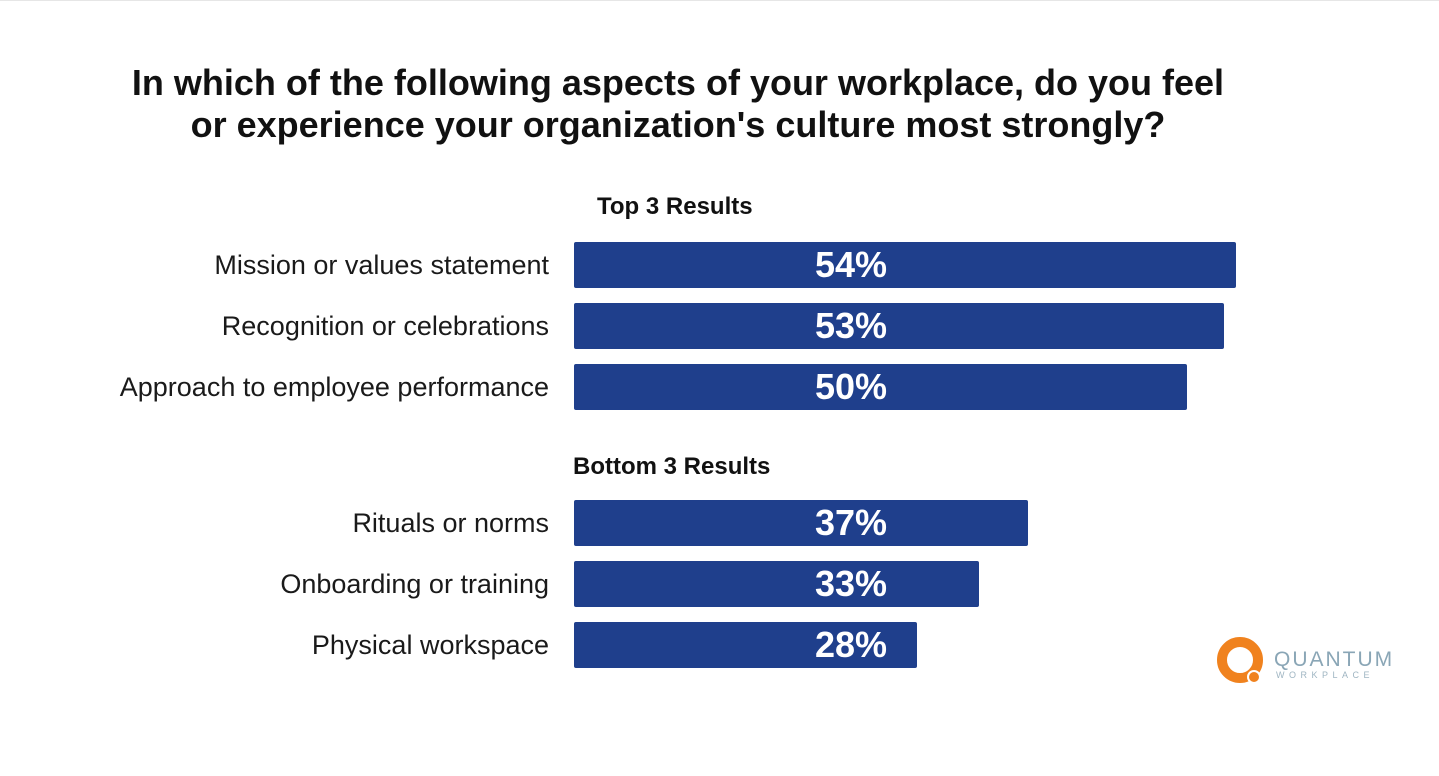 Image resolution: width=1439 pixels, height=776 pixels. I want to click on bar-value-label: 50%, so click(851, 386).